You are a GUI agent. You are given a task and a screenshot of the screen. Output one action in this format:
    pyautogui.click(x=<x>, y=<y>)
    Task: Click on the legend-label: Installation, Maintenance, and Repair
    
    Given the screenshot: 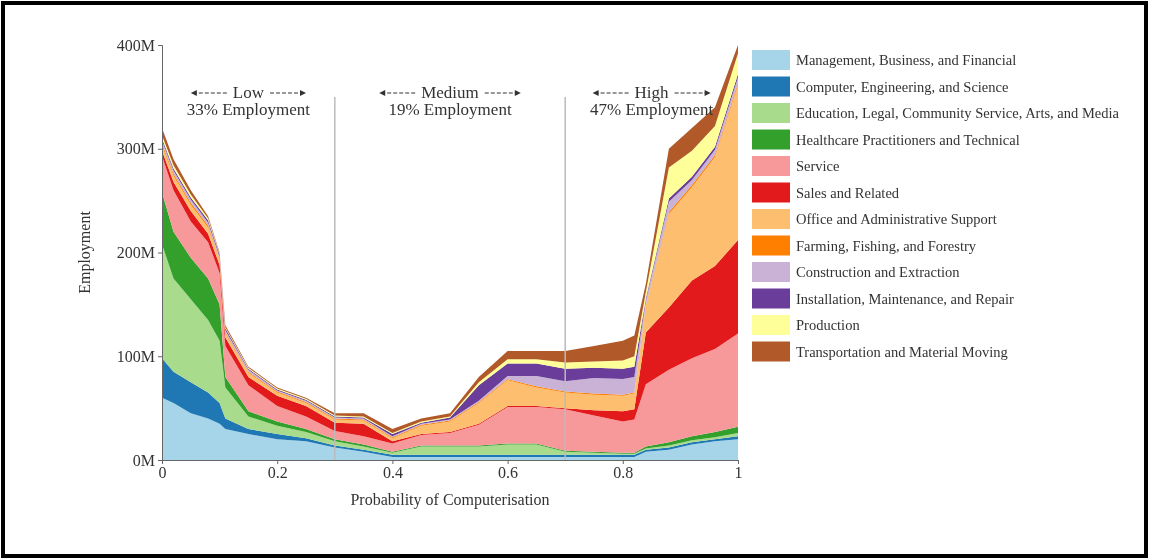 What is the action you would take?
    pyautogui.click(x=905, y=298)
    